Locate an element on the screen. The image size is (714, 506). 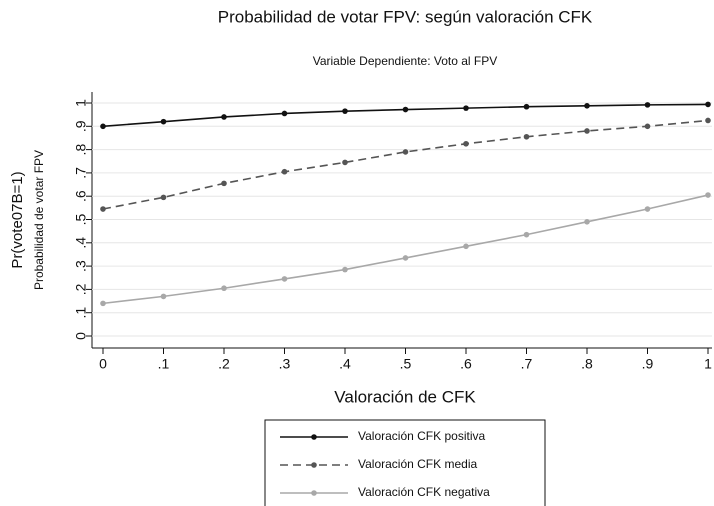
y-tick-label: 1 is located at coordinates (81, 103).